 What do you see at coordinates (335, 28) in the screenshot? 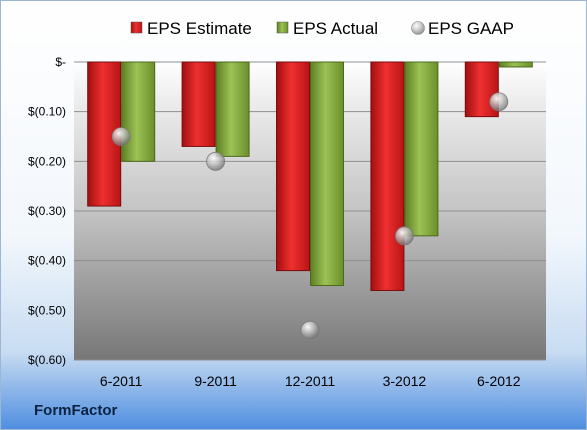
I see `legend-label: EPS Actual` at bounding box center [335, 28].